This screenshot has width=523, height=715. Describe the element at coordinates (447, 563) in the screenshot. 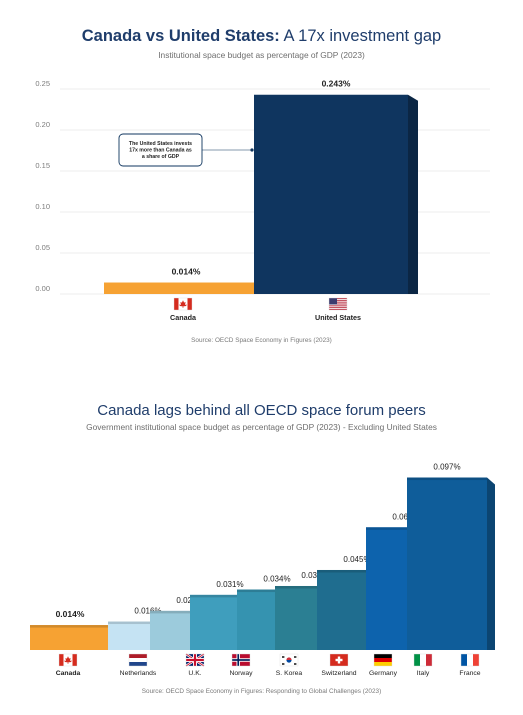

I see `bar-france` at that location.